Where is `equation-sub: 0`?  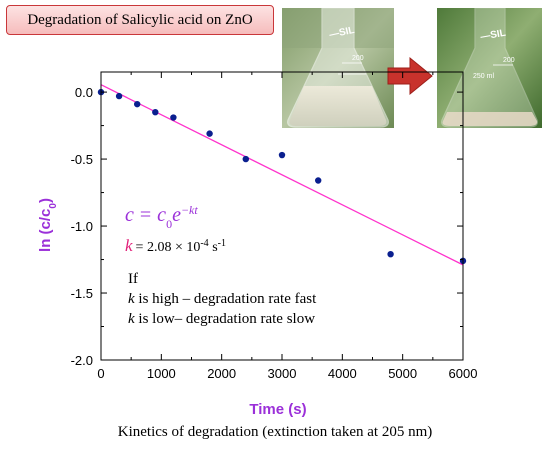
equation-sub: 0 is located at coordinates (169, 224).